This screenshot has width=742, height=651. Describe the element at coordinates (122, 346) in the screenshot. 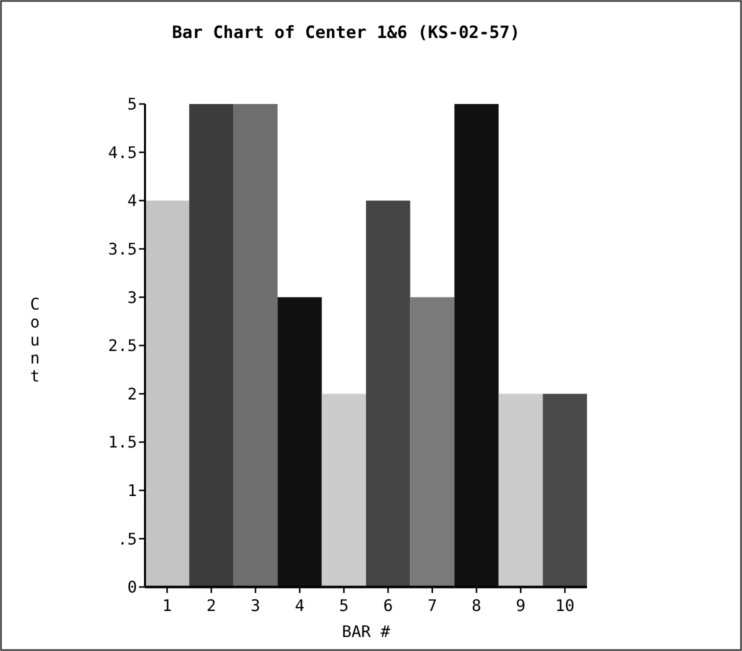

I see `y-tick-label: 2.5` at that location.